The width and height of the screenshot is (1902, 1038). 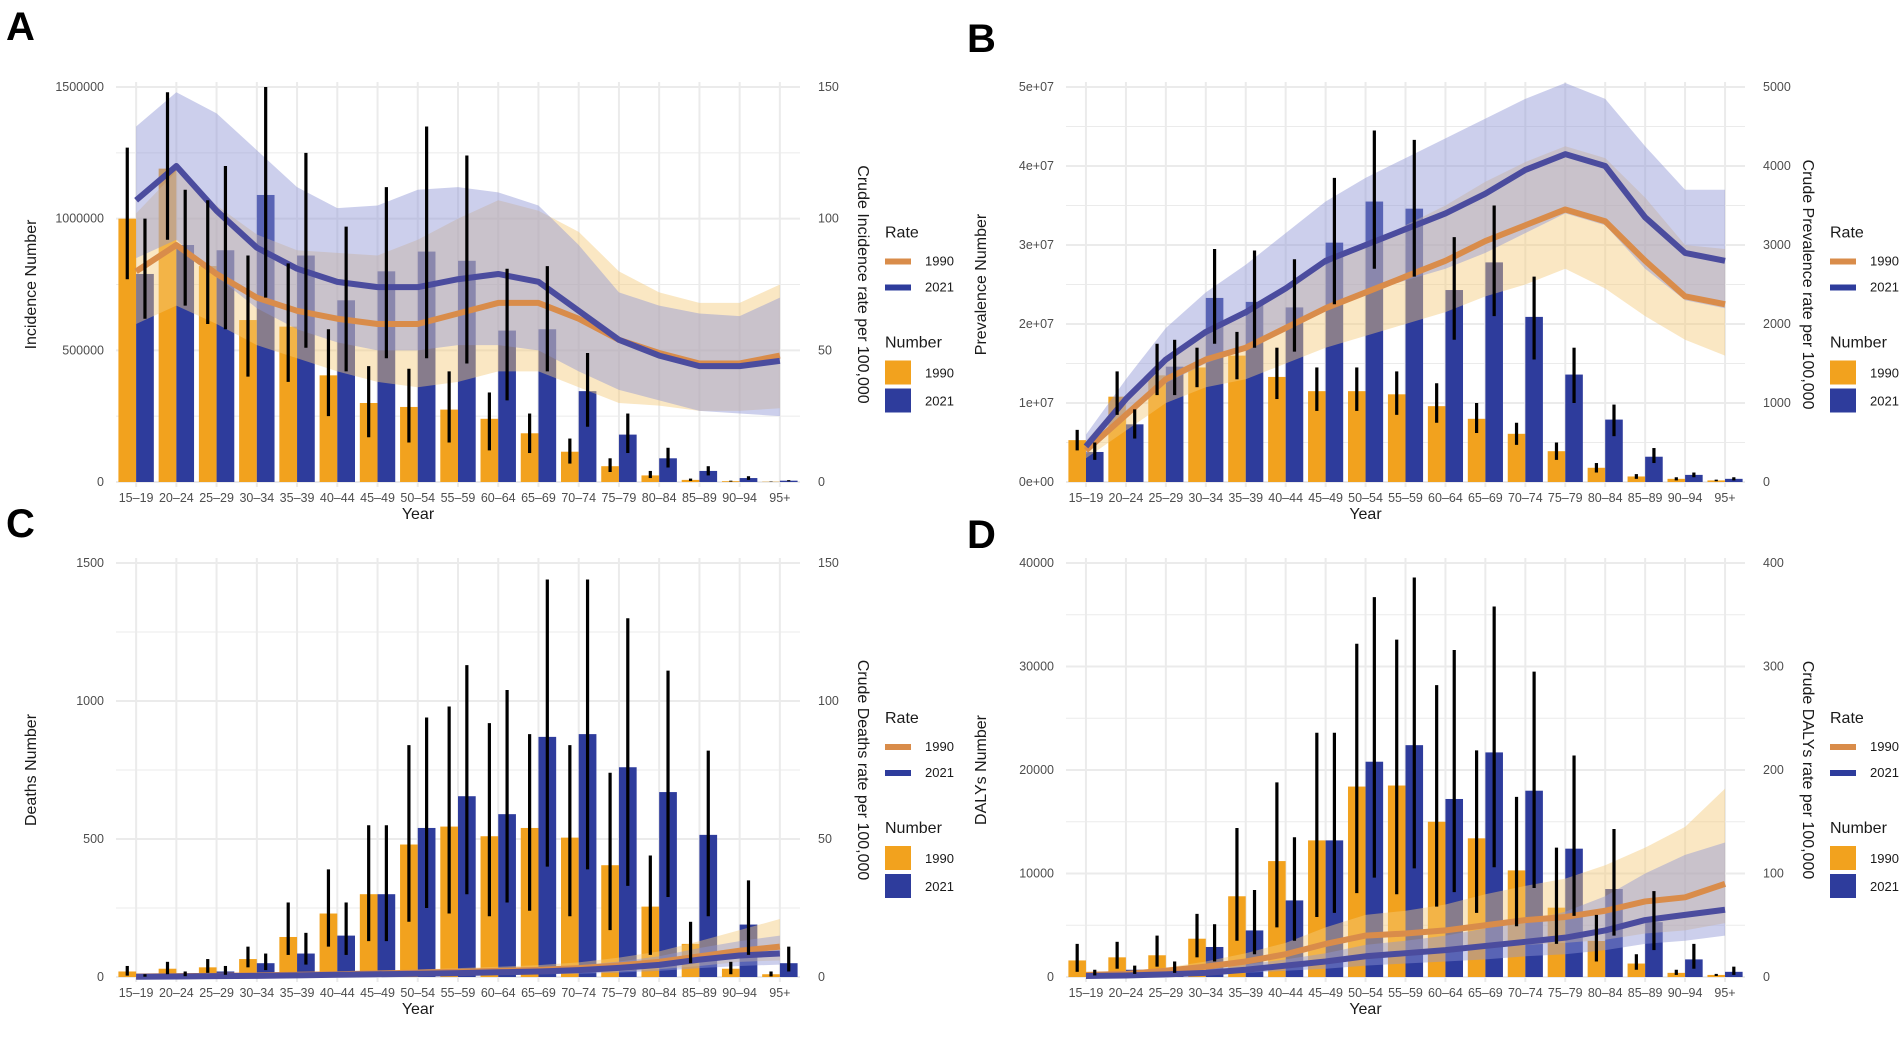 What do you see at coordinates (1036, 482) in the screenshot?
I see `y-tick-label: 0e+00` at bounding box center [1036, 482].